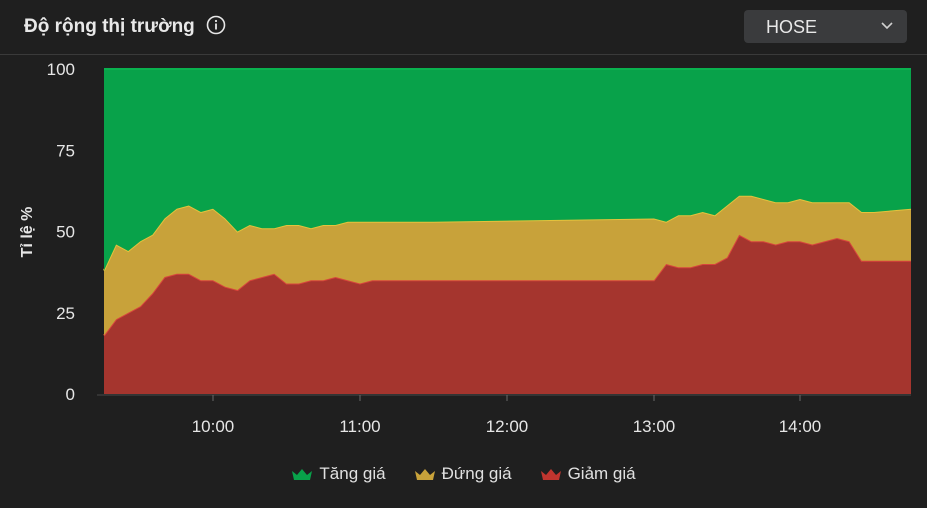  I want to click on legend-item: Đứng giá, so click(463, 474).